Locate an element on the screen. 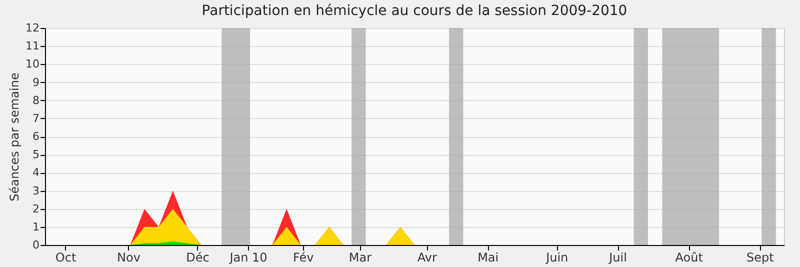 The height and width of the screenshot is (267, 800). y-tick-label: 11 is located at coordinates (33, 46).